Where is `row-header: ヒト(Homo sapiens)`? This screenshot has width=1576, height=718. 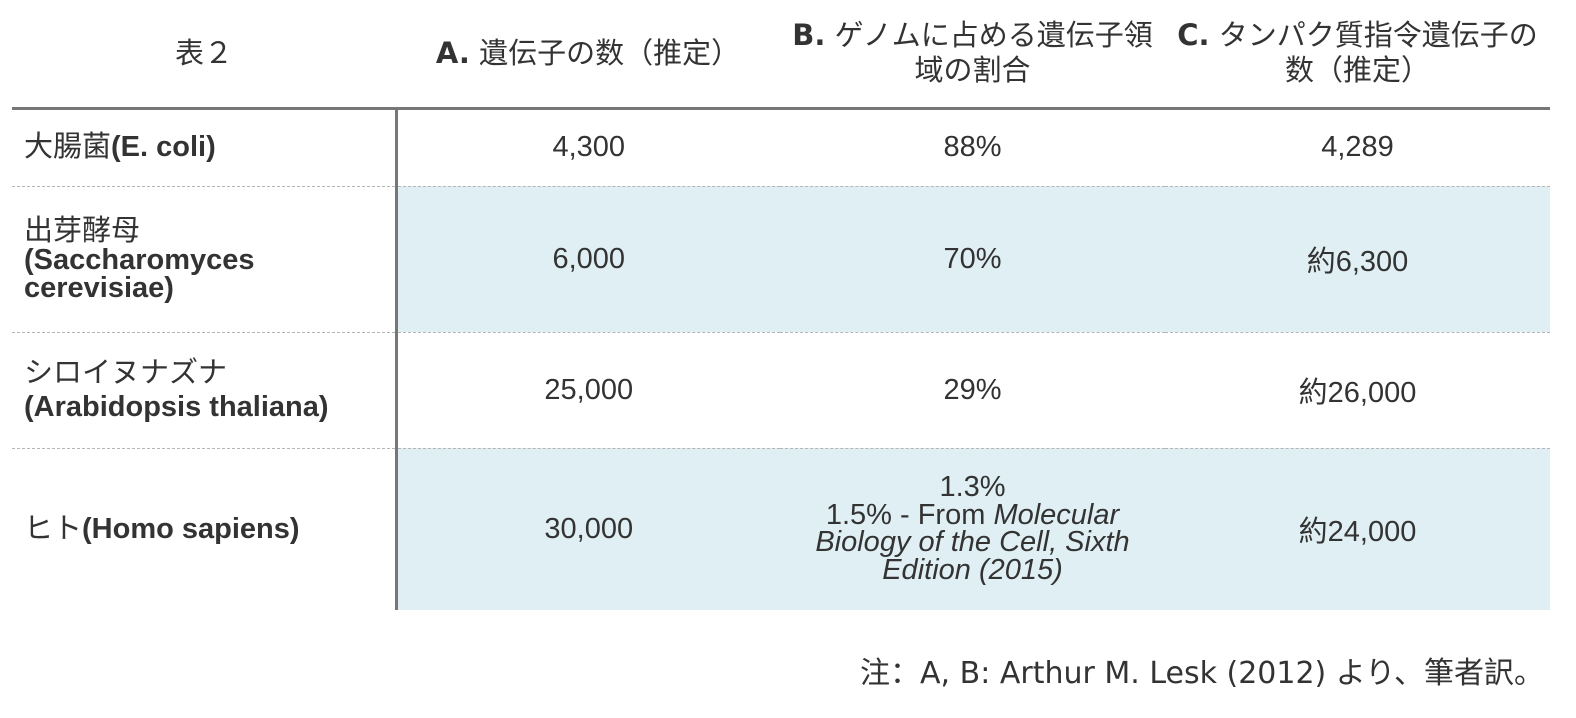
row-header: ヒト(Homo sapiens) is located at coordinates (205, 529).